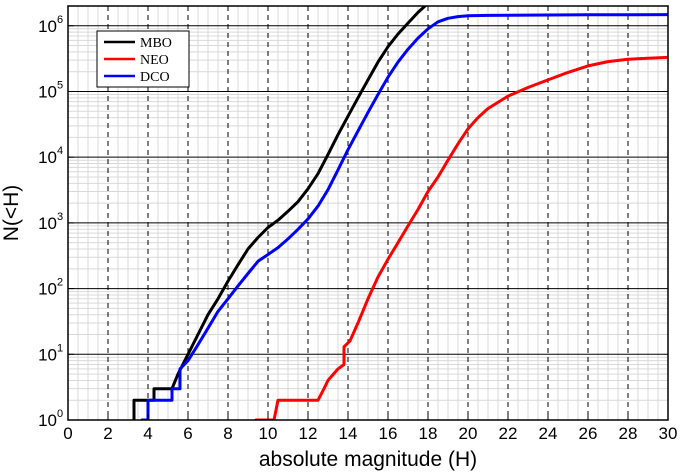 The image size is (685, 476). I want to click on x-tick-label: 30, so click(668, 433).